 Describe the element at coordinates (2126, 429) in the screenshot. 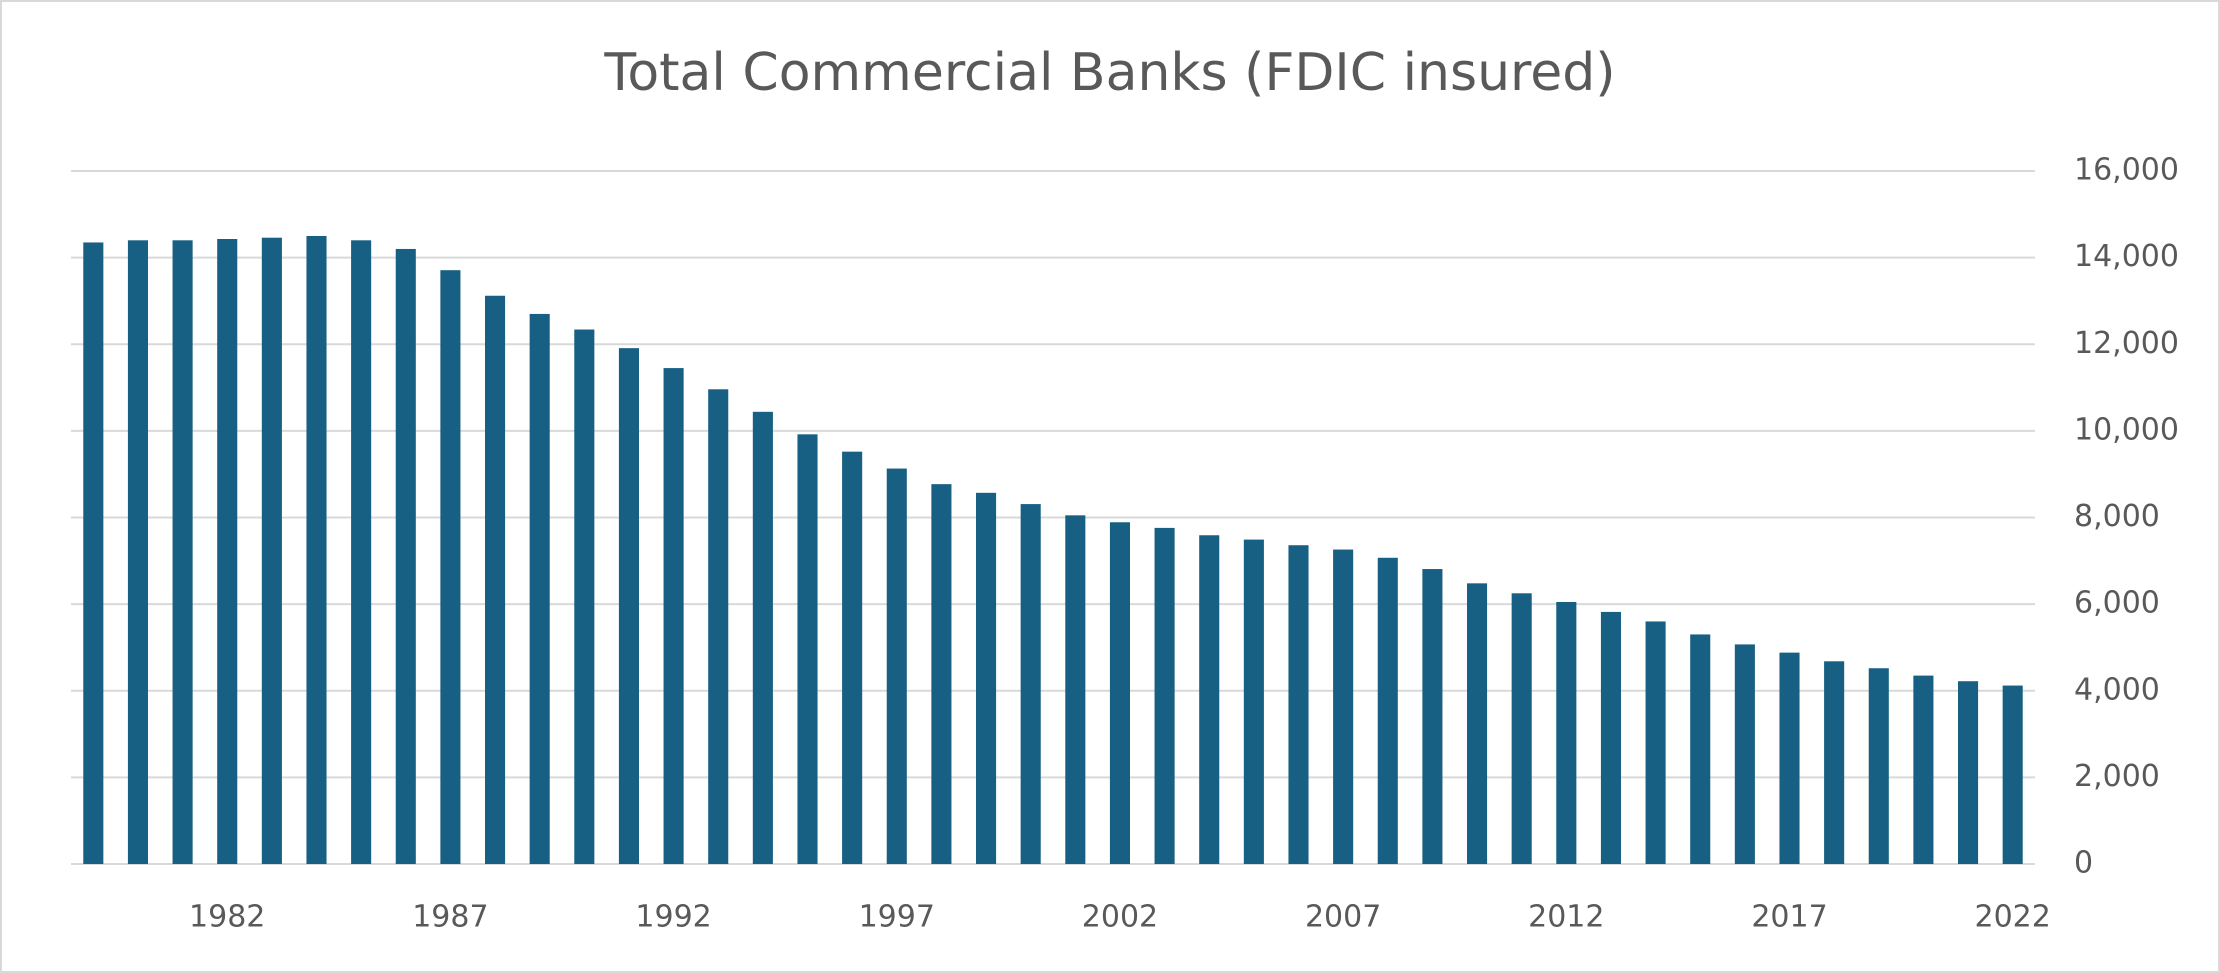

I see `y-tick-label: 10,000` at that location.